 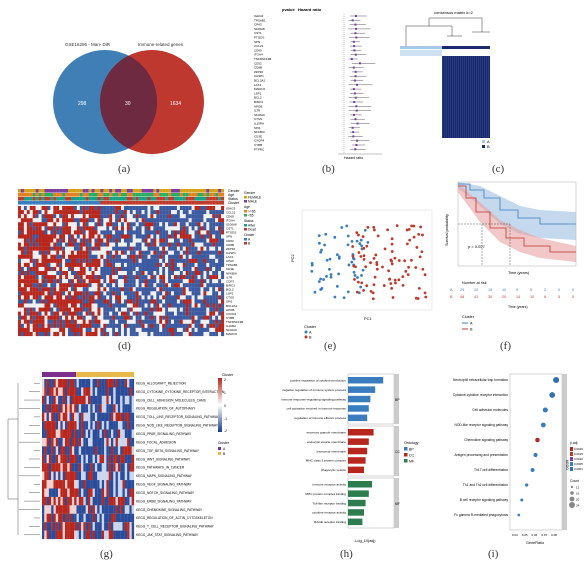 What do you see at coordinates (329, 485) in the screenshot?
I see `go-term-label: immune receptor activity` at bounding box center [329, 485].